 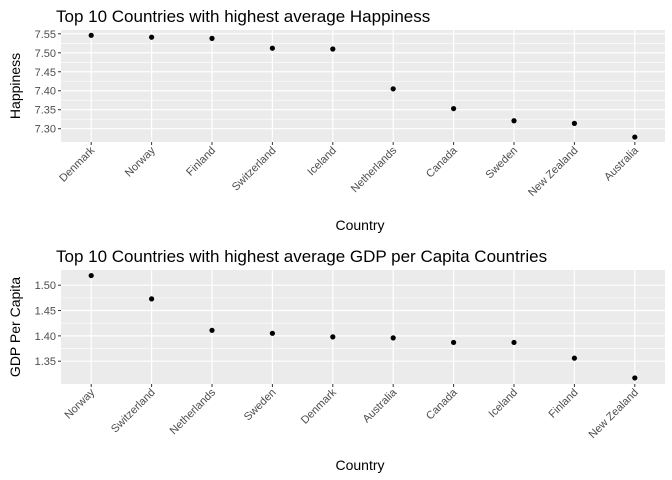 I want to click on y-tick-label: 1.35, so click(x=45, y=362).